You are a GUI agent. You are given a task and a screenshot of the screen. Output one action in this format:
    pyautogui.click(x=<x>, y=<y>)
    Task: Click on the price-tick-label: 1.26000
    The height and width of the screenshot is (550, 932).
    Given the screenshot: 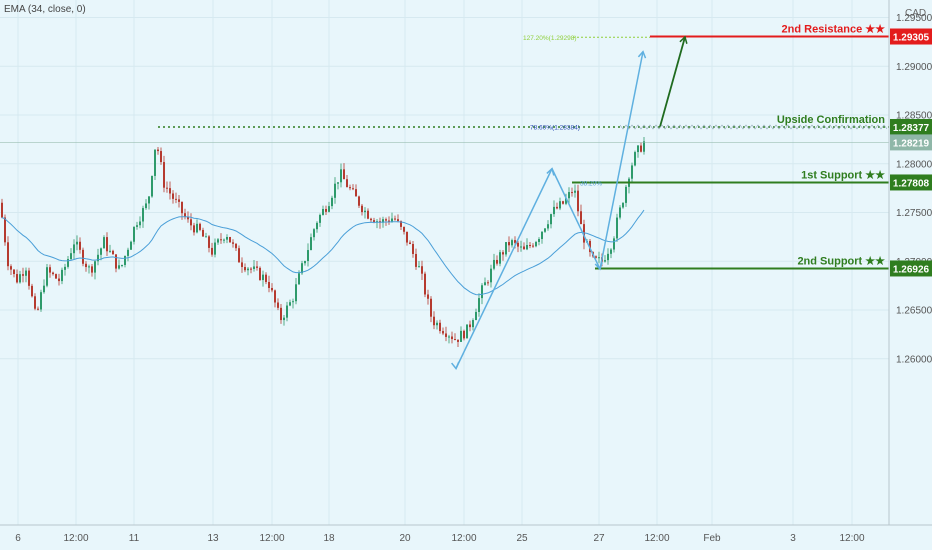 What is the action you would take?
    pyautogui.click(x=914, y=359)
    